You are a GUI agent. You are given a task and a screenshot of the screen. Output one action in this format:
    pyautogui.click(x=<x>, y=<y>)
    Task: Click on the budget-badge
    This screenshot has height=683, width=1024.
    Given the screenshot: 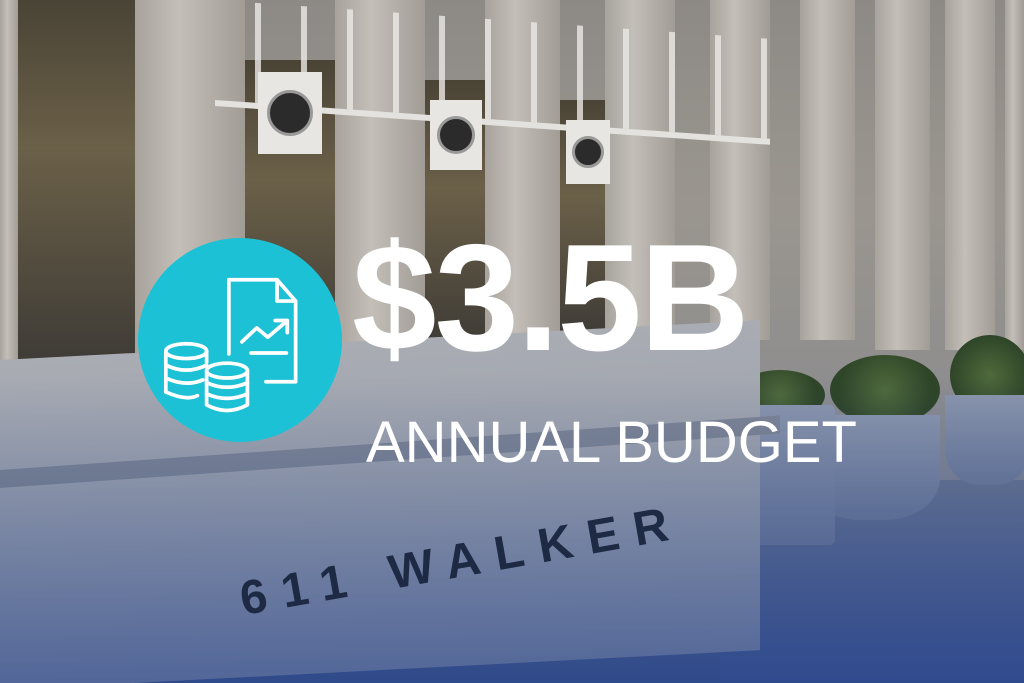 What is the action you would take?
    pyautogui.click(x=240, y=340)
    